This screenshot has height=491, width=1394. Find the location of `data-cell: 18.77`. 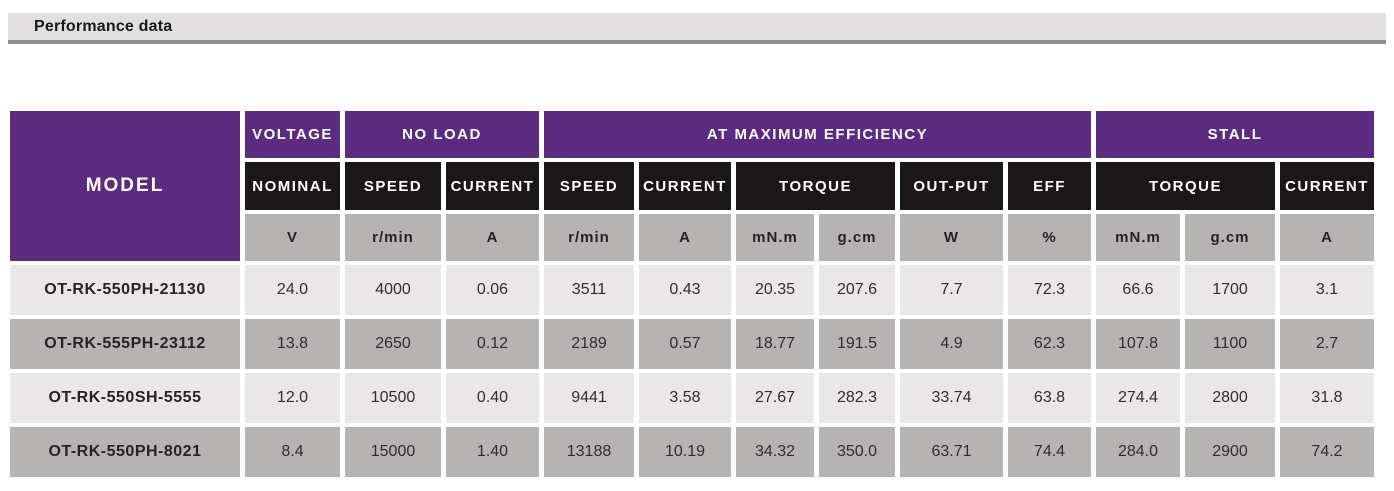

data-cell: 18.77 is located at coordinates (775, 344).